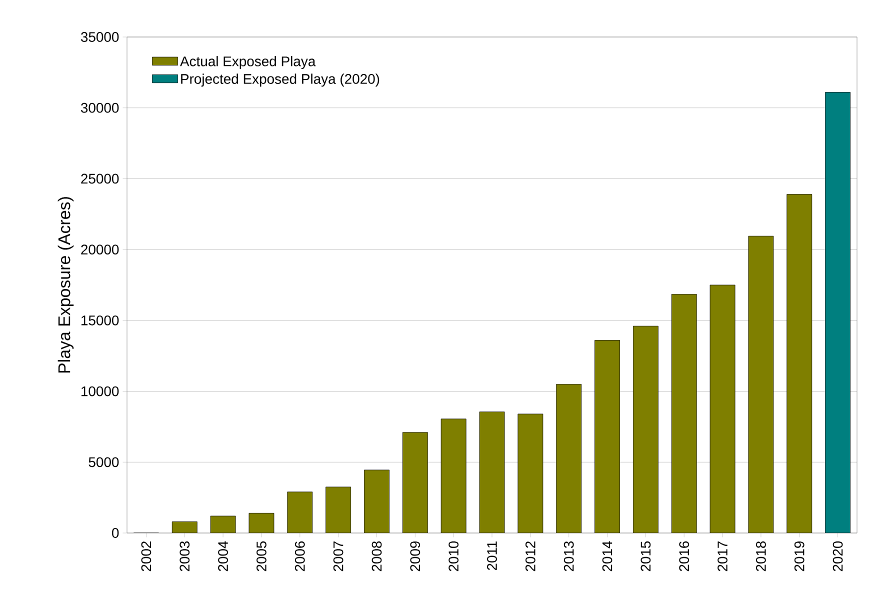 The width and height of the screenshot is (884, 614). Describe the element at coordinates (100, 179) in the screenshot. I see `y-tick-label: 25000` at that location.